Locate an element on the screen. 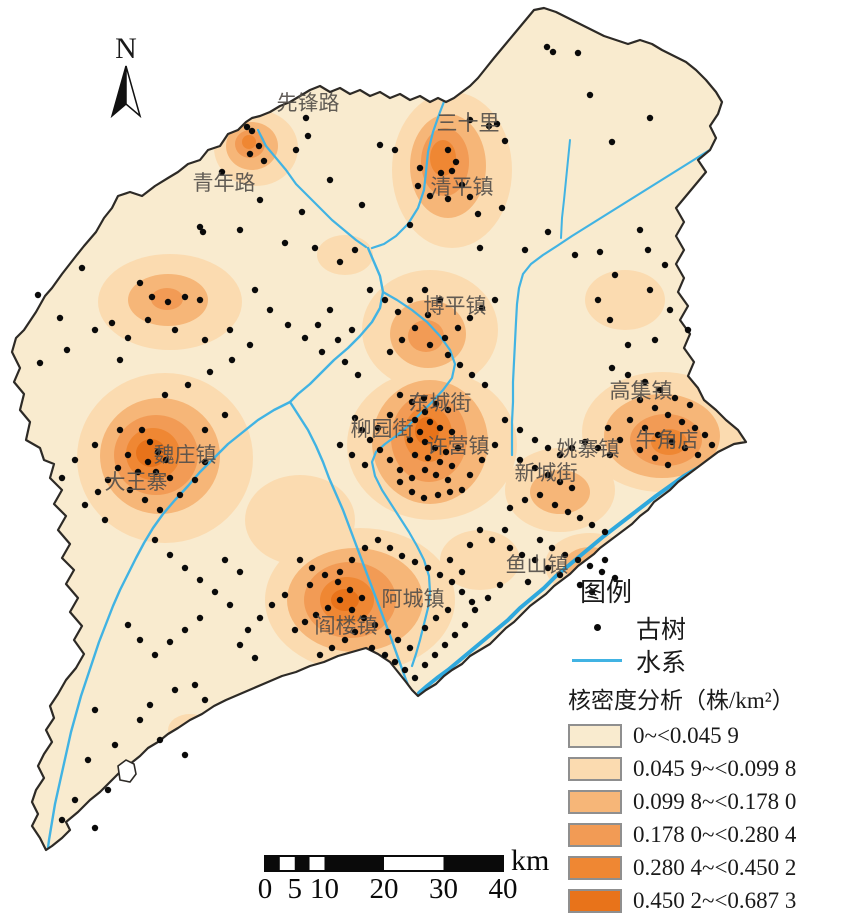 The height and width of the screenshot is (922, 850). place-label: 青年路 is located at coordinates (224, 183).